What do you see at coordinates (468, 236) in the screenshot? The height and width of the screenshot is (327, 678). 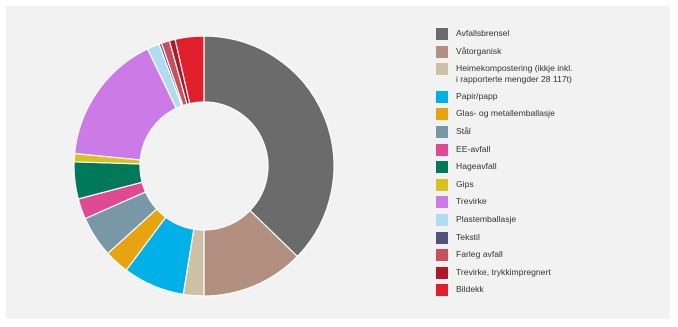 I see `legend-label: Tekstil` at bounding box center [468, 236].